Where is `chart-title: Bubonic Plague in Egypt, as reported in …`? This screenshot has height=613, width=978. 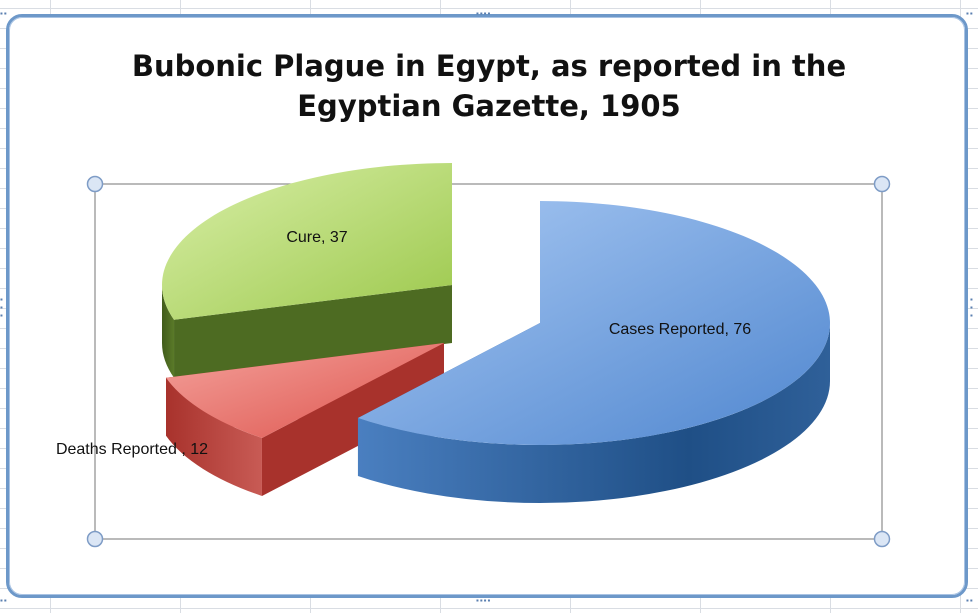
chart-title: Bubonic Plague in Egypt, as reported in … is located at coordinates (489, 86).